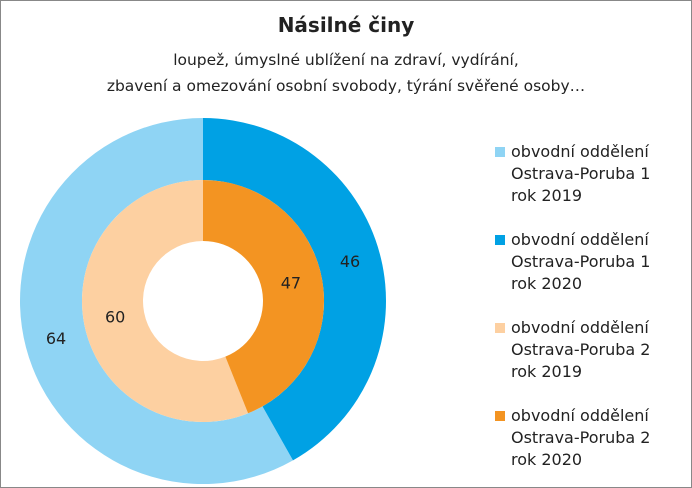  What do you see at coordinates (56, 338) in the screenshot?
I see `data-label: 64` at bounding box center [56, 338].